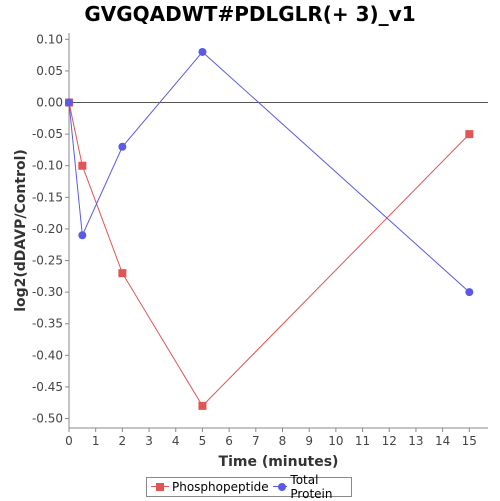 This screenshot has width=500, height=501. Describe the element at coordinates (47, 355) in the screenshot. I see `y-tick-label: -0.40` at that location.